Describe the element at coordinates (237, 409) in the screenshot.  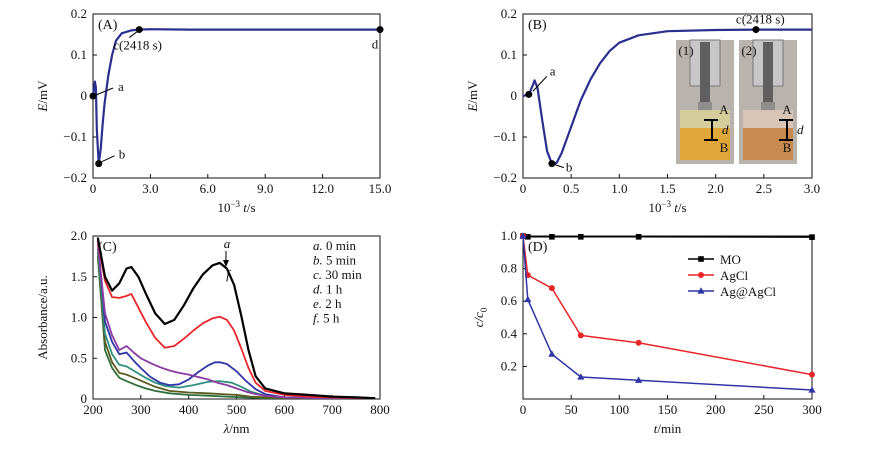
I see `x-tick-label: 500` at that location.